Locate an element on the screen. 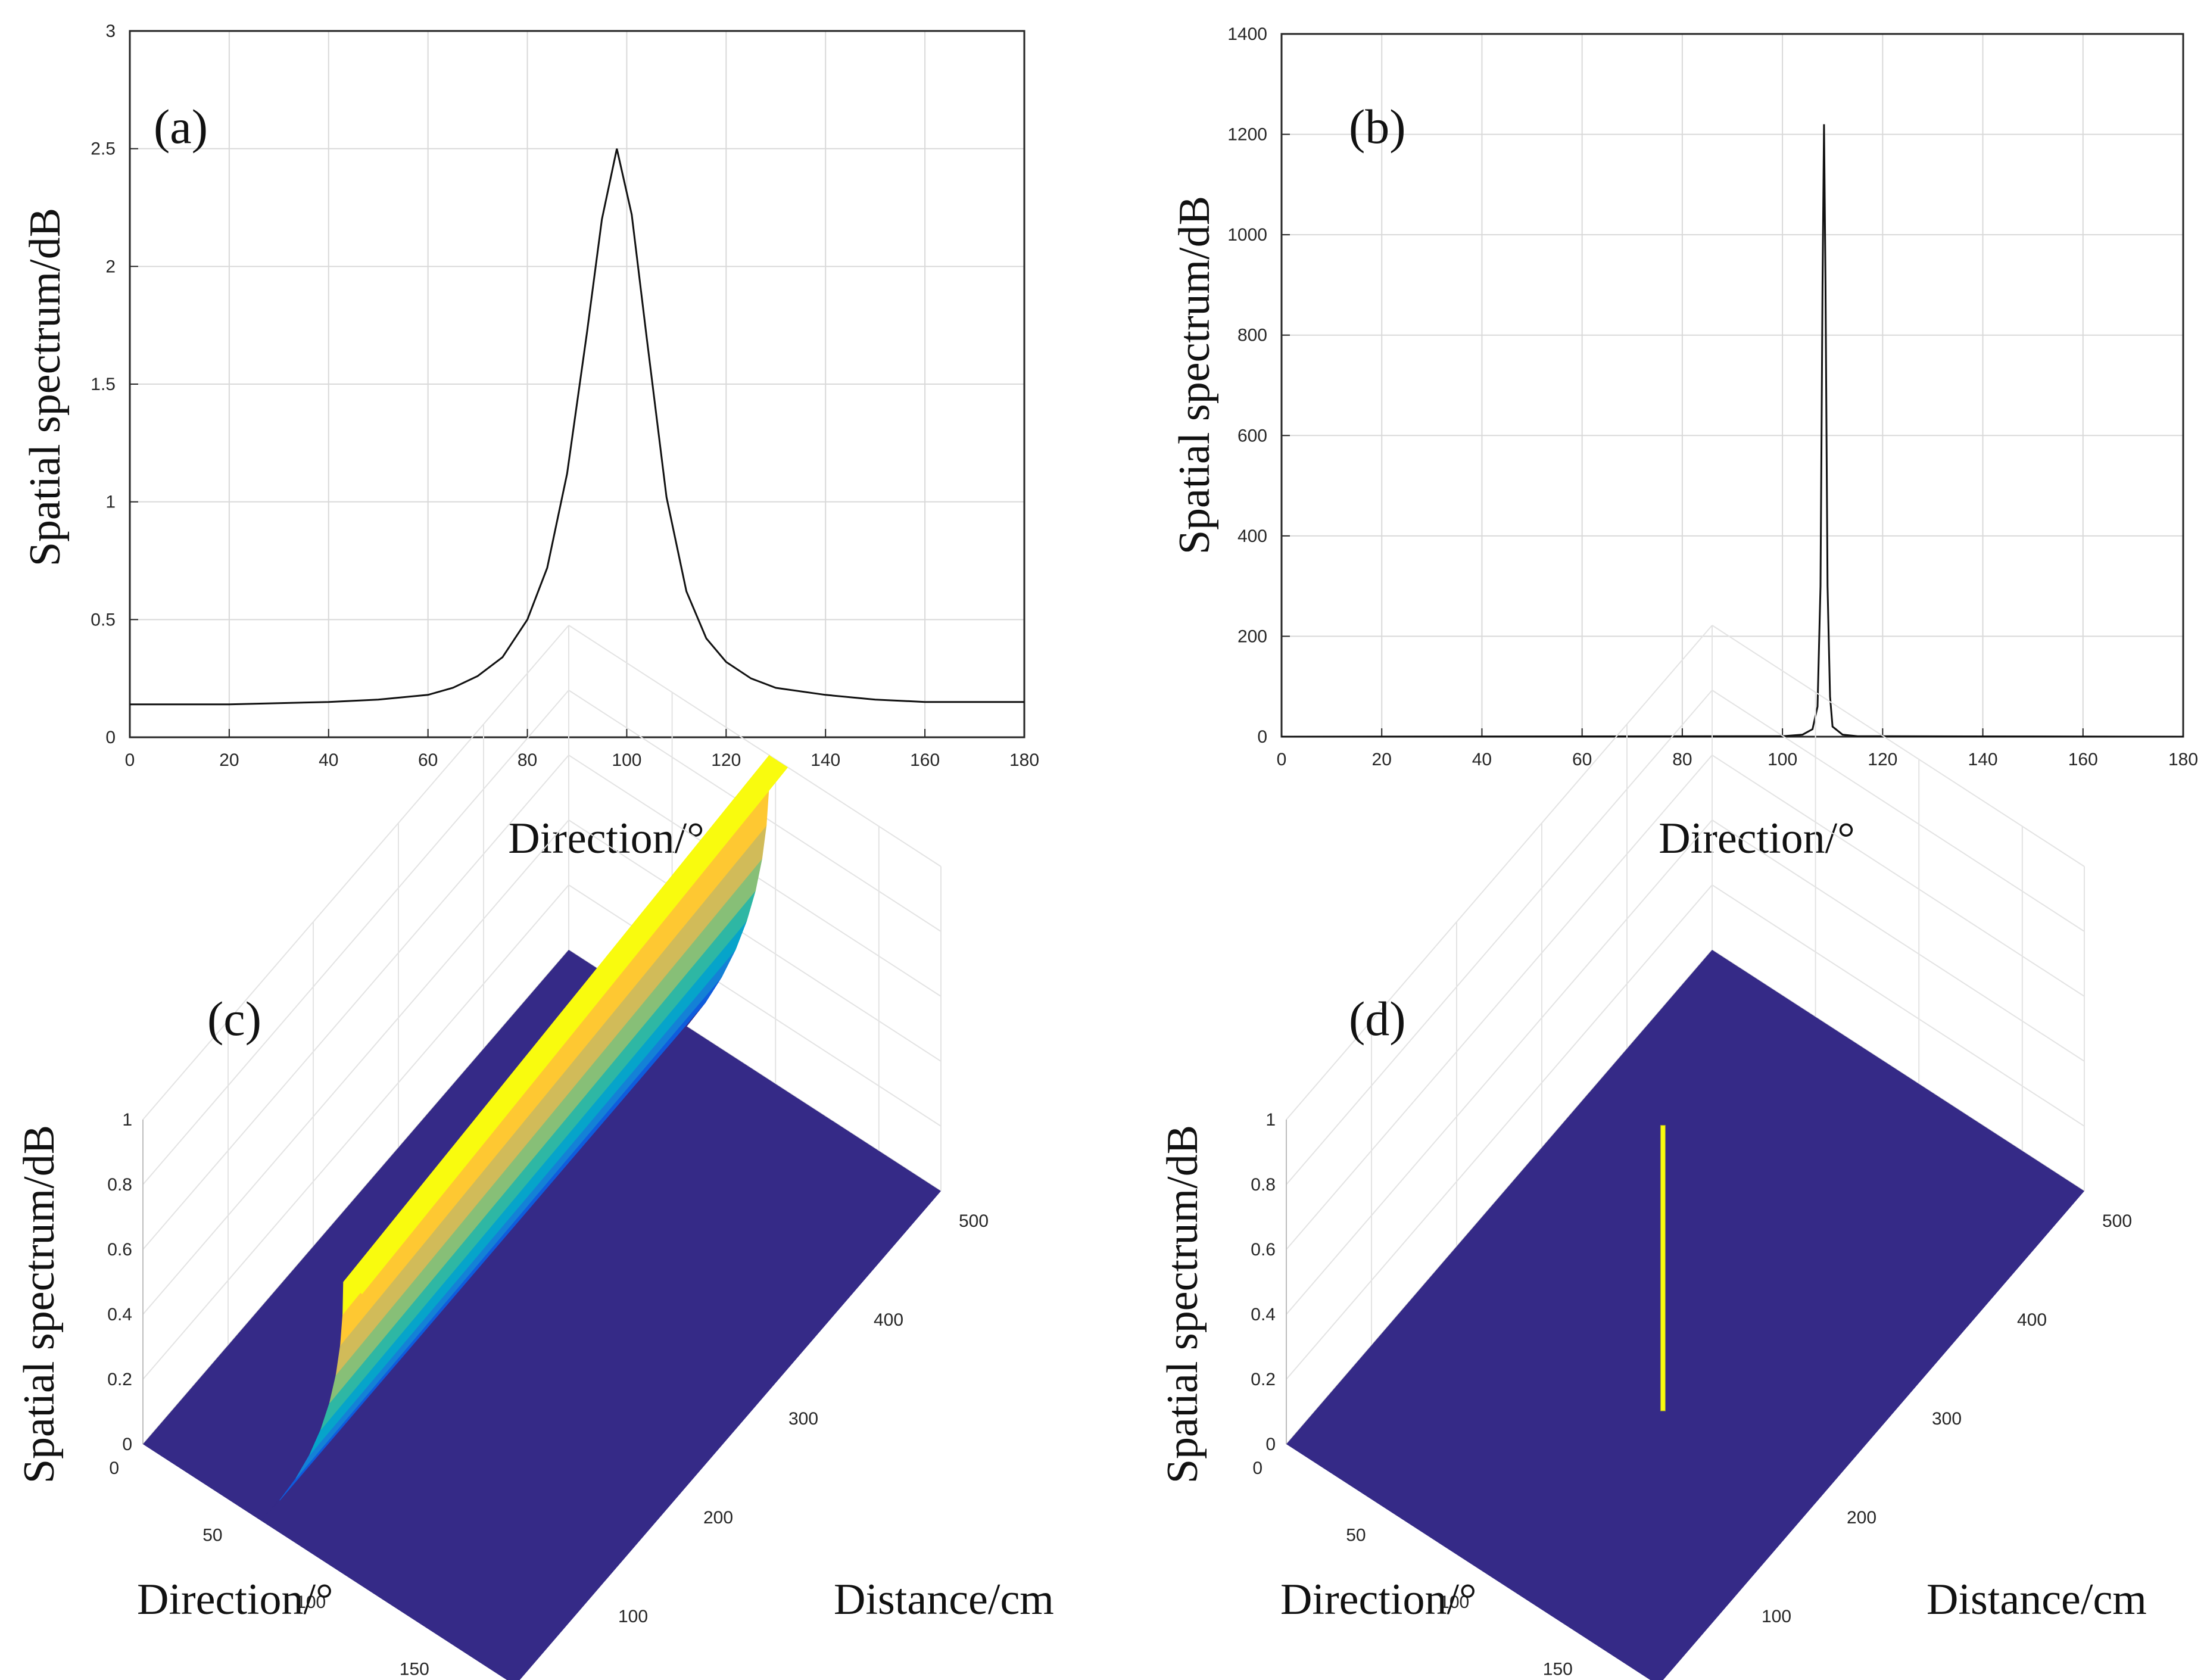 Image resolution: width=2207 pixels, height=1680 pixels. y-tick-label: 2.5 is located at coordinates (103, 149).